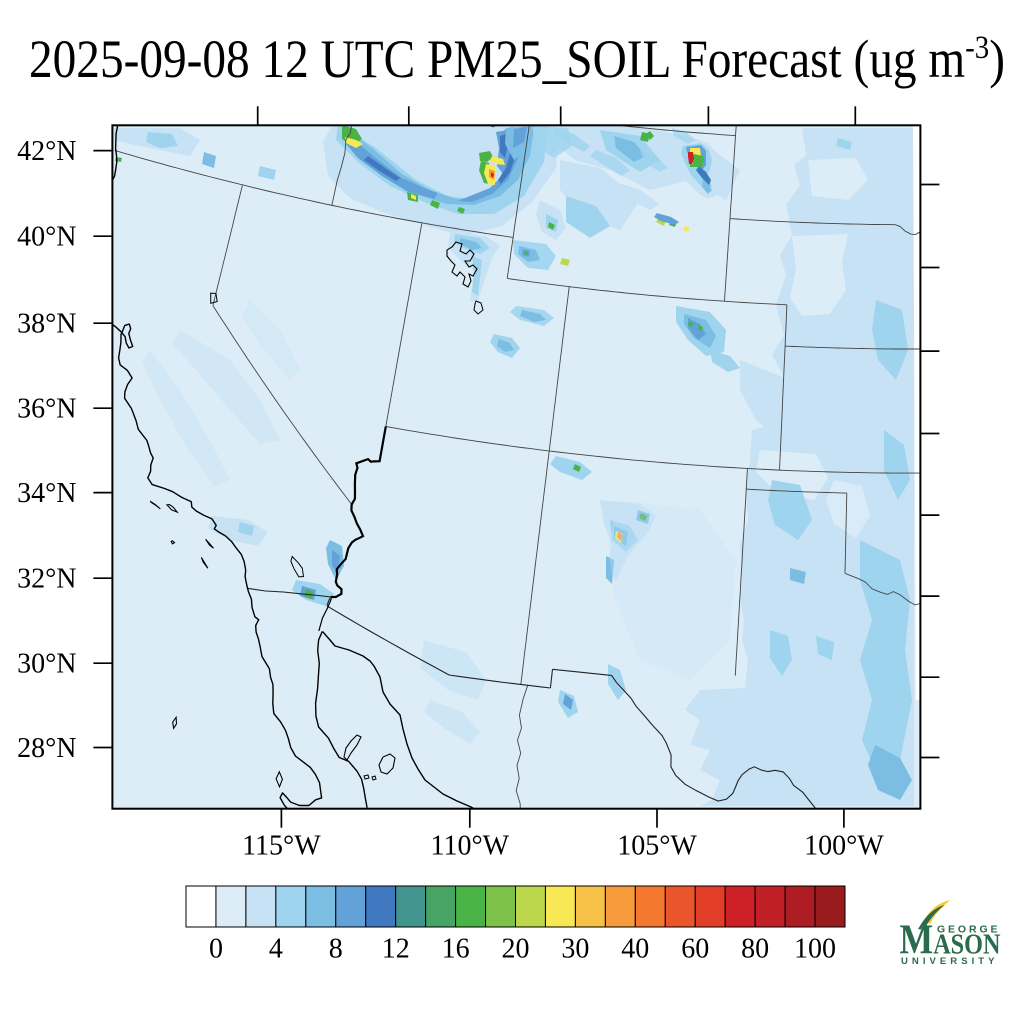 The image size is (1024, 1024). What do you see at coordinates (470, 846) in the screenshot?
I see `svg-text: 110°W` at bounding box center [470, 846].